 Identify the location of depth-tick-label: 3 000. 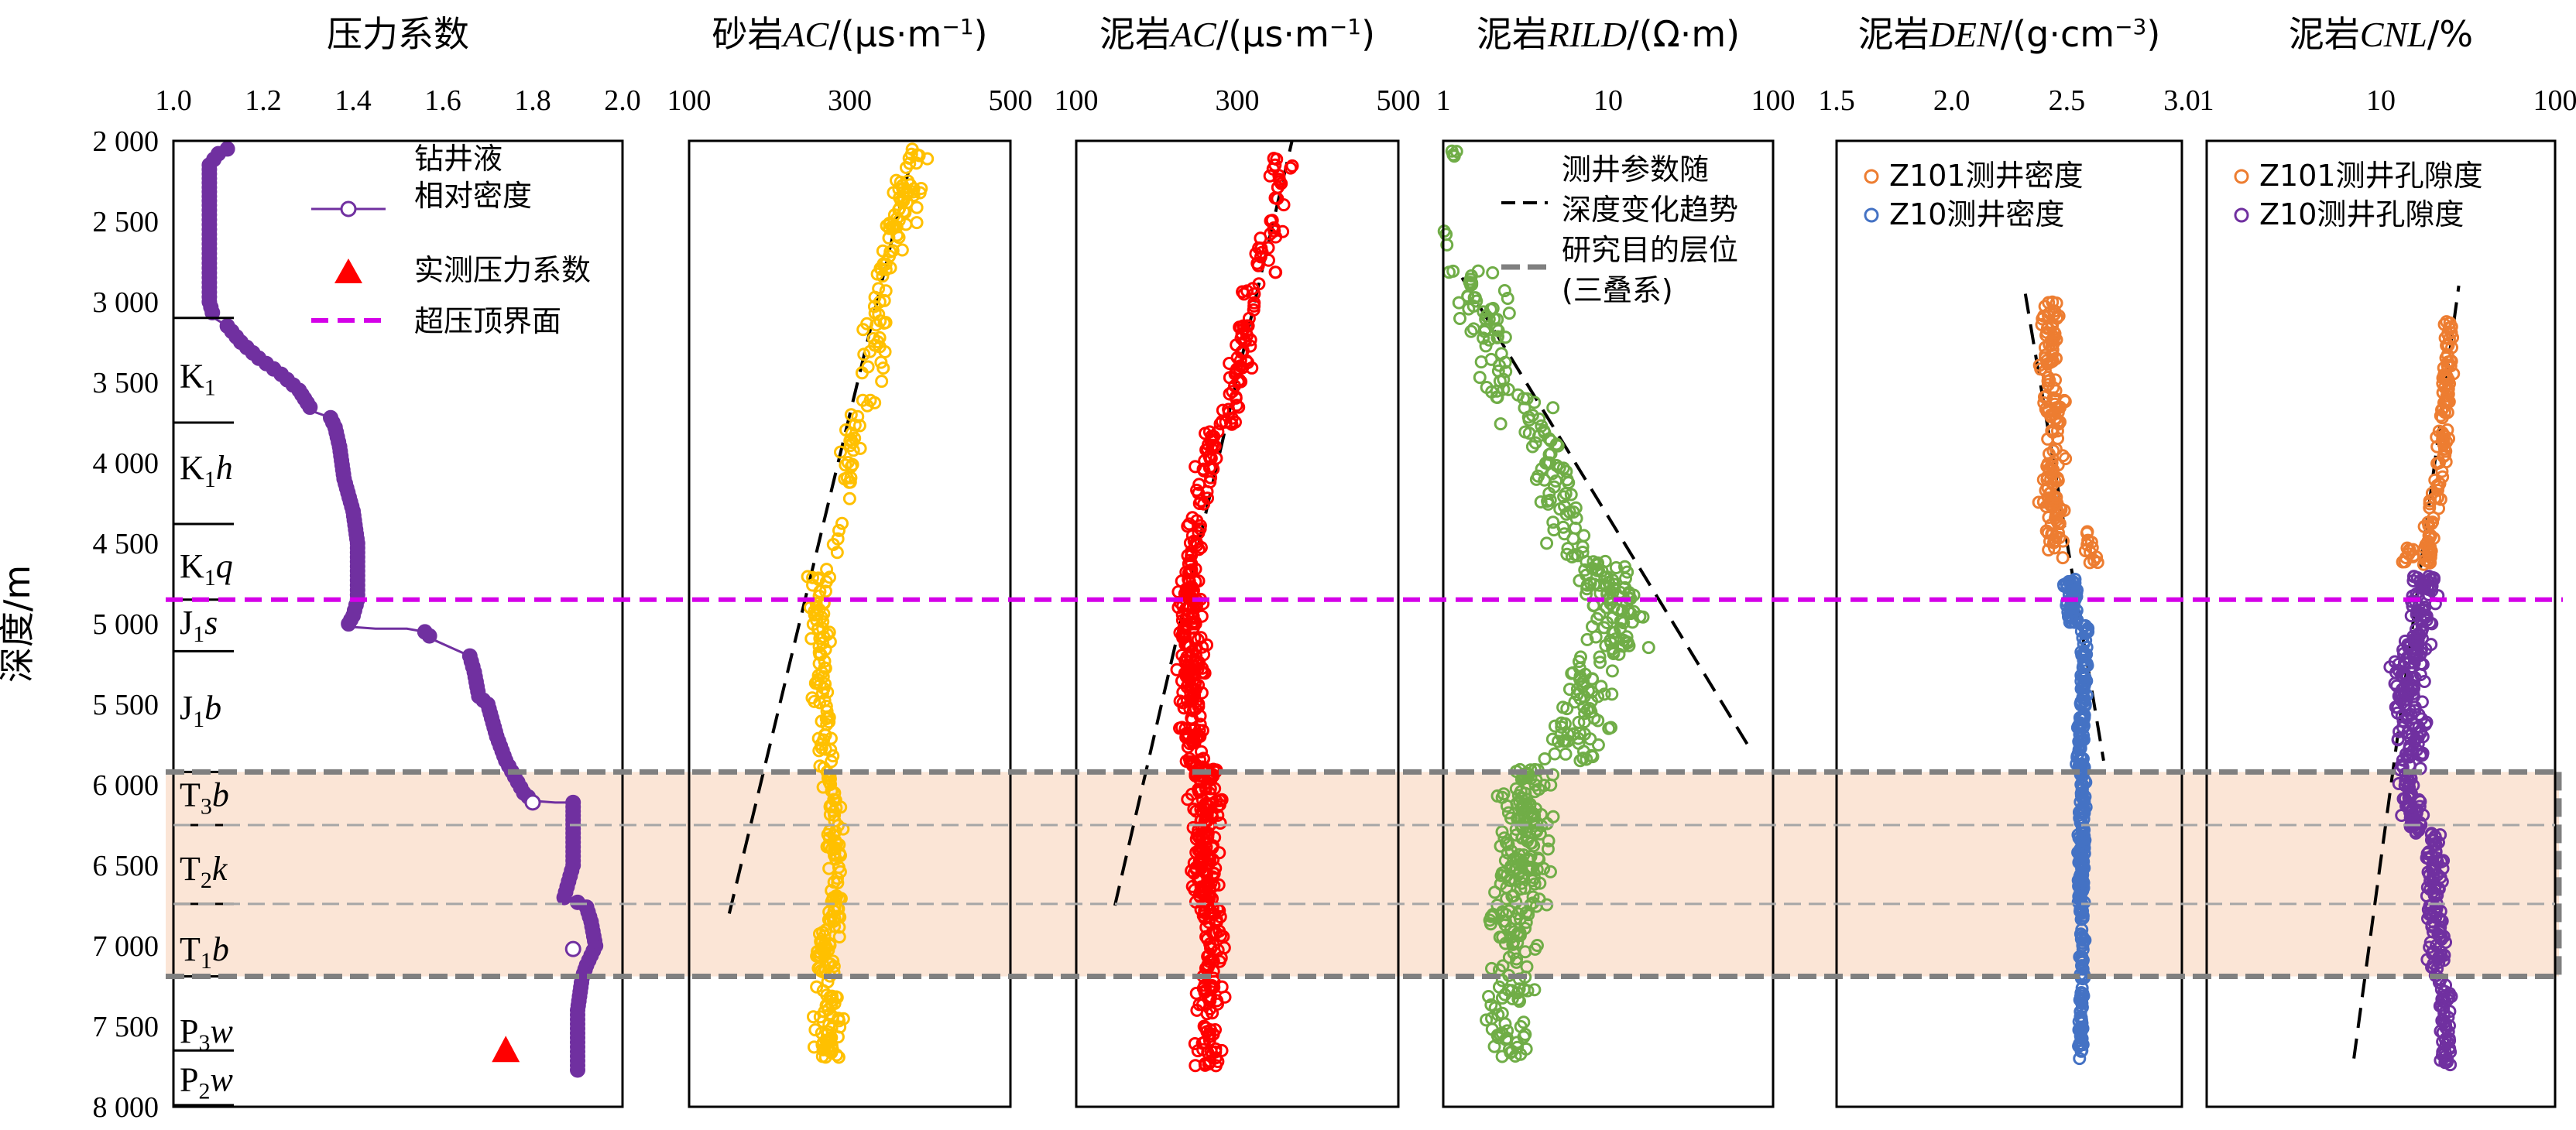
(126, 302).